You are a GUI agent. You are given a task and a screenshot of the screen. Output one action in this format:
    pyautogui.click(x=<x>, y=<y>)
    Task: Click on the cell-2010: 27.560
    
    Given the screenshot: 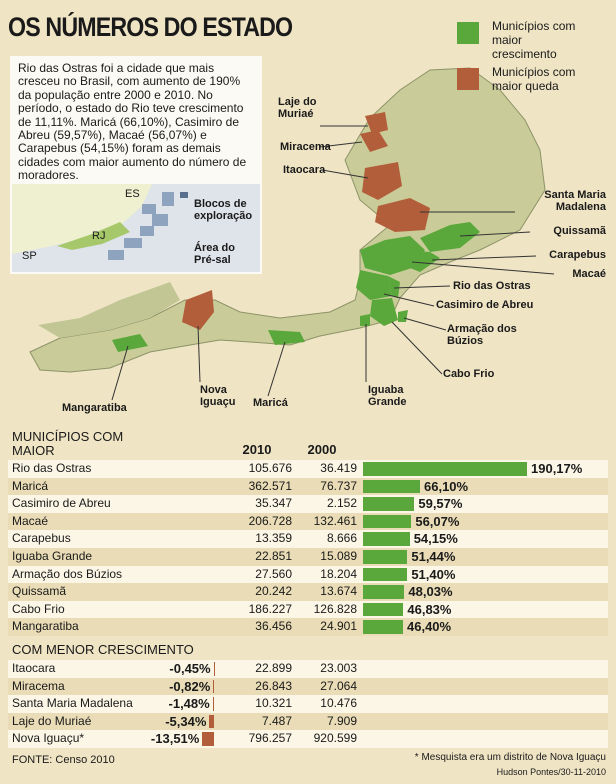 What is the action you would take?
    pyautogui.click(x=273, y=573)
    